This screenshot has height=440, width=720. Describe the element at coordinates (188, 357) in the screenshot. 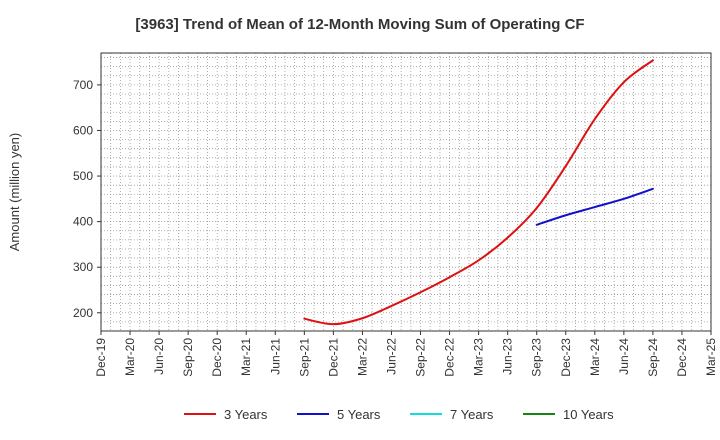

I see `x-tick-label: Sep-20` at that location.